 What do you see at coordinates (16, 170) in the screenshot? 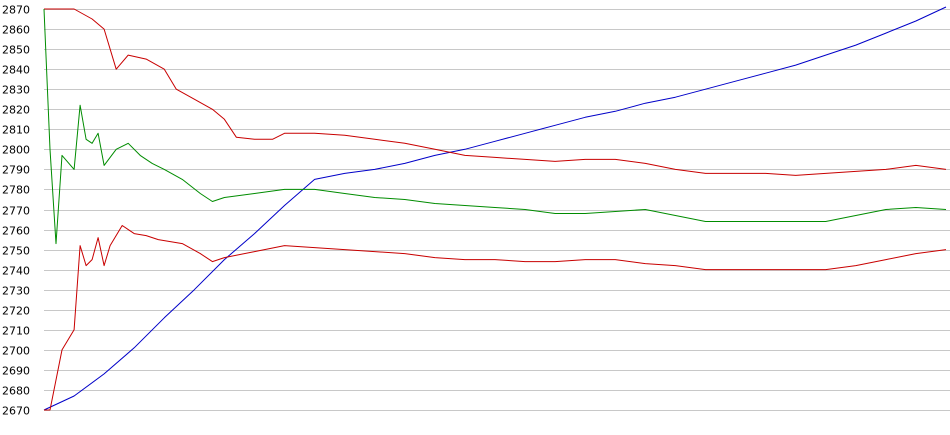
I see `y-tick-label: 2790` at bounding box center [16, 170].